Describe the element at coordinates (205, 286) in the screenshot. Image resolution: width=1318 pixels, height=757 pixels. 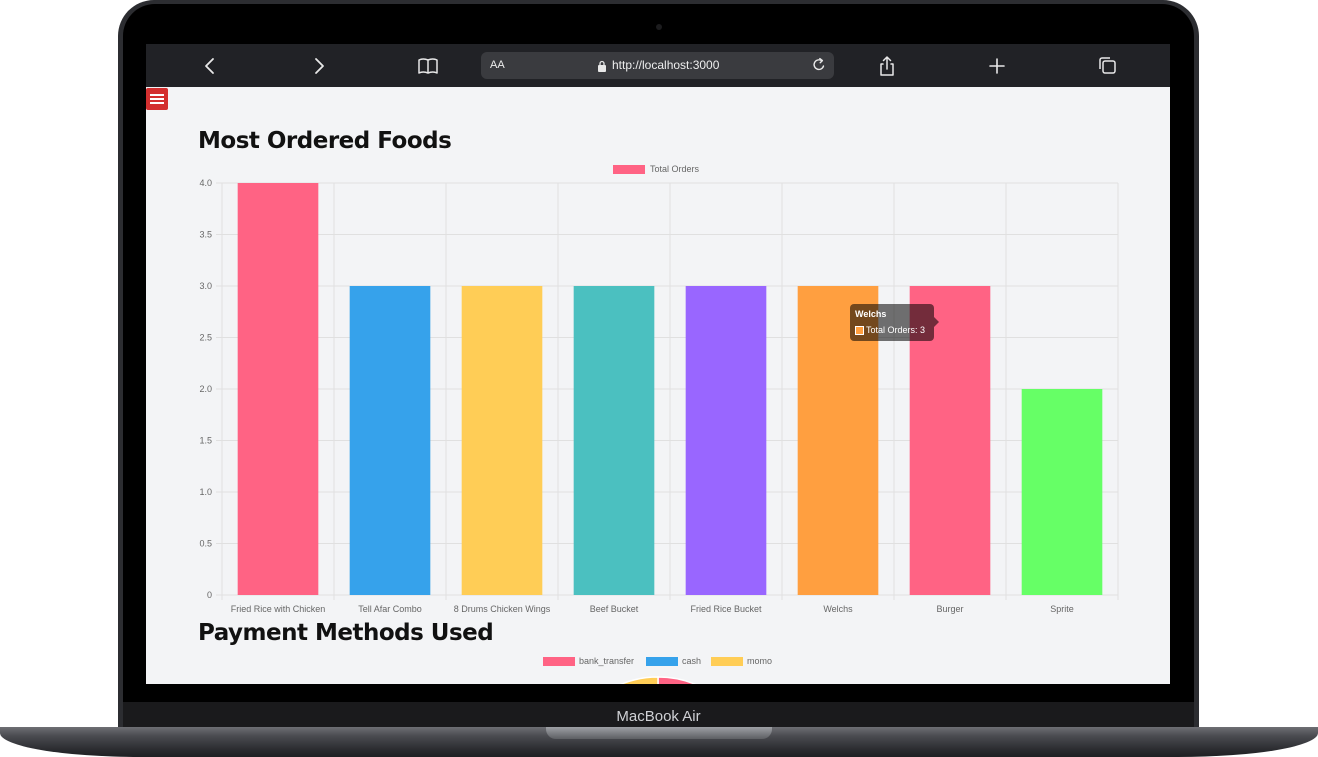
I see `y-tick-label: 3.0` at that location.